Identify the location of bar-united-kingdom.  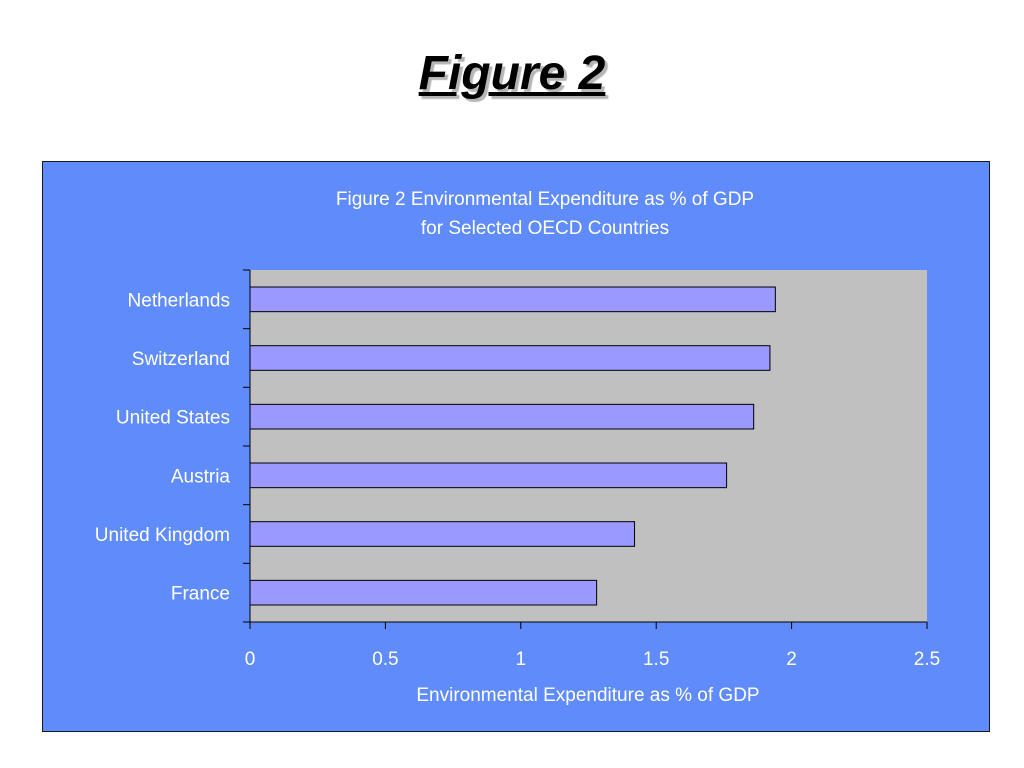
(442, 534).